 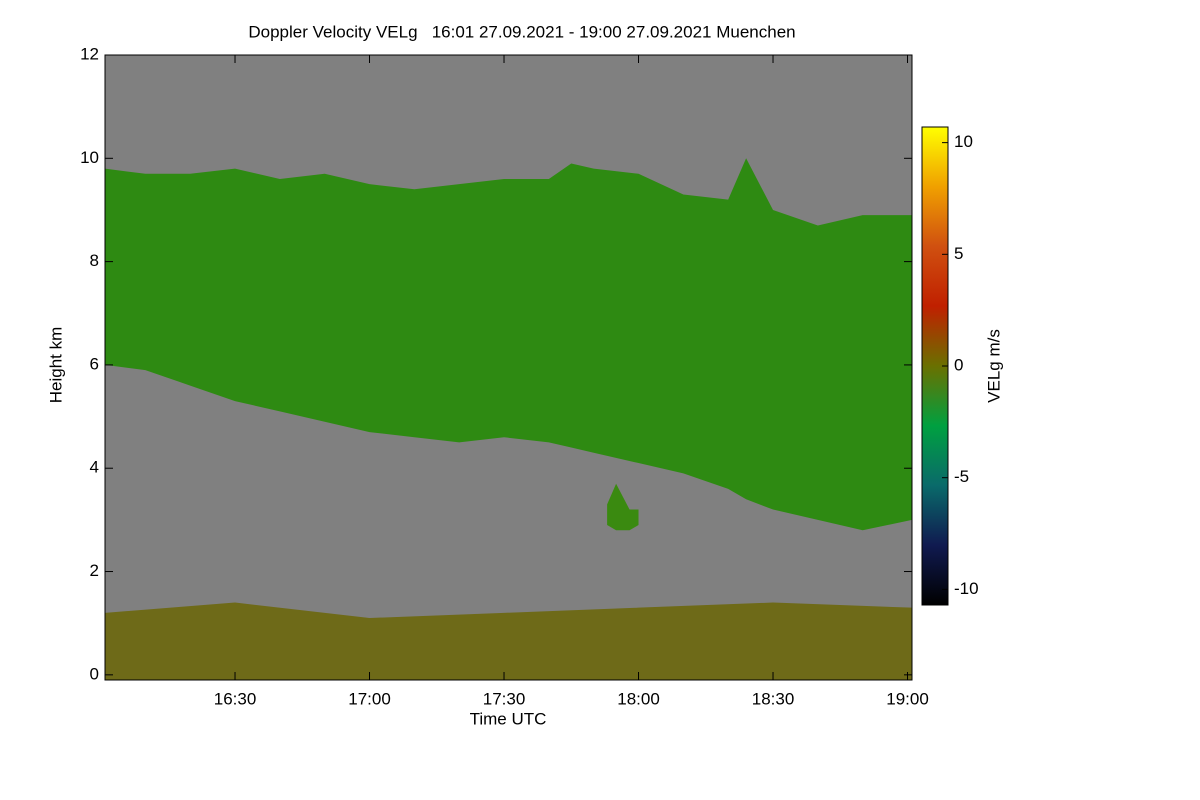 I want to click on x-tick-label: 17:00, so click(x=369, y=698).